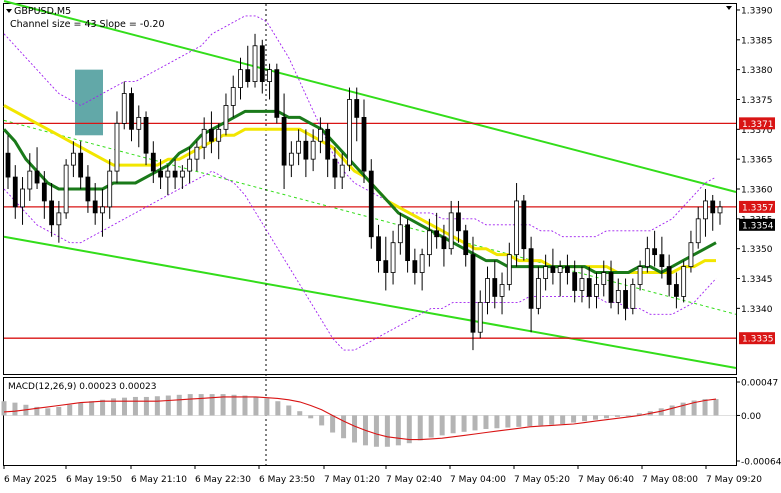 The width and height of the screenshot is (781, 493). Describe the element at coordinates (94, 480) in the screenshot. I see `time-tick-label: 6 May 19:50` at that location.